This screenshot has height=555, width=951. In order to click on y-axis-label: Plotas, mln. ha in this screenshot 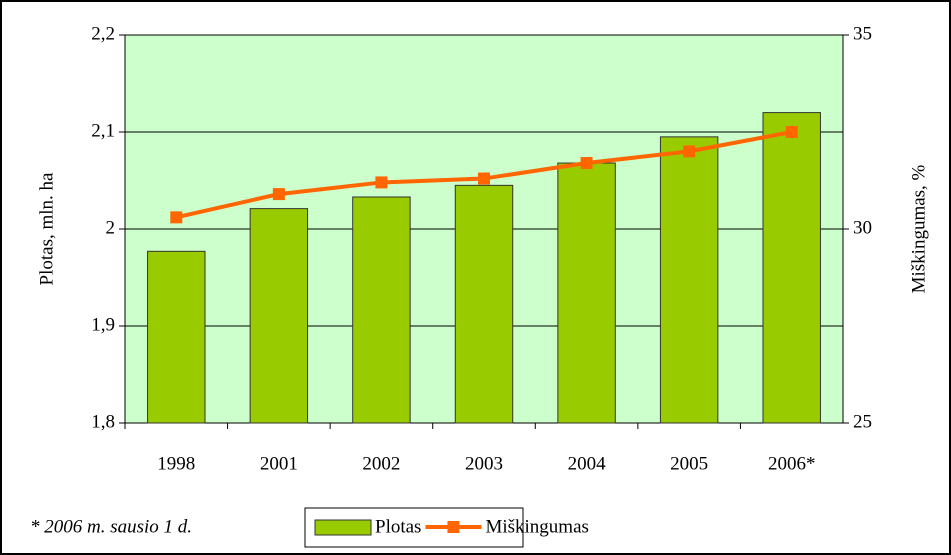, I will do `click(46, 229)`.